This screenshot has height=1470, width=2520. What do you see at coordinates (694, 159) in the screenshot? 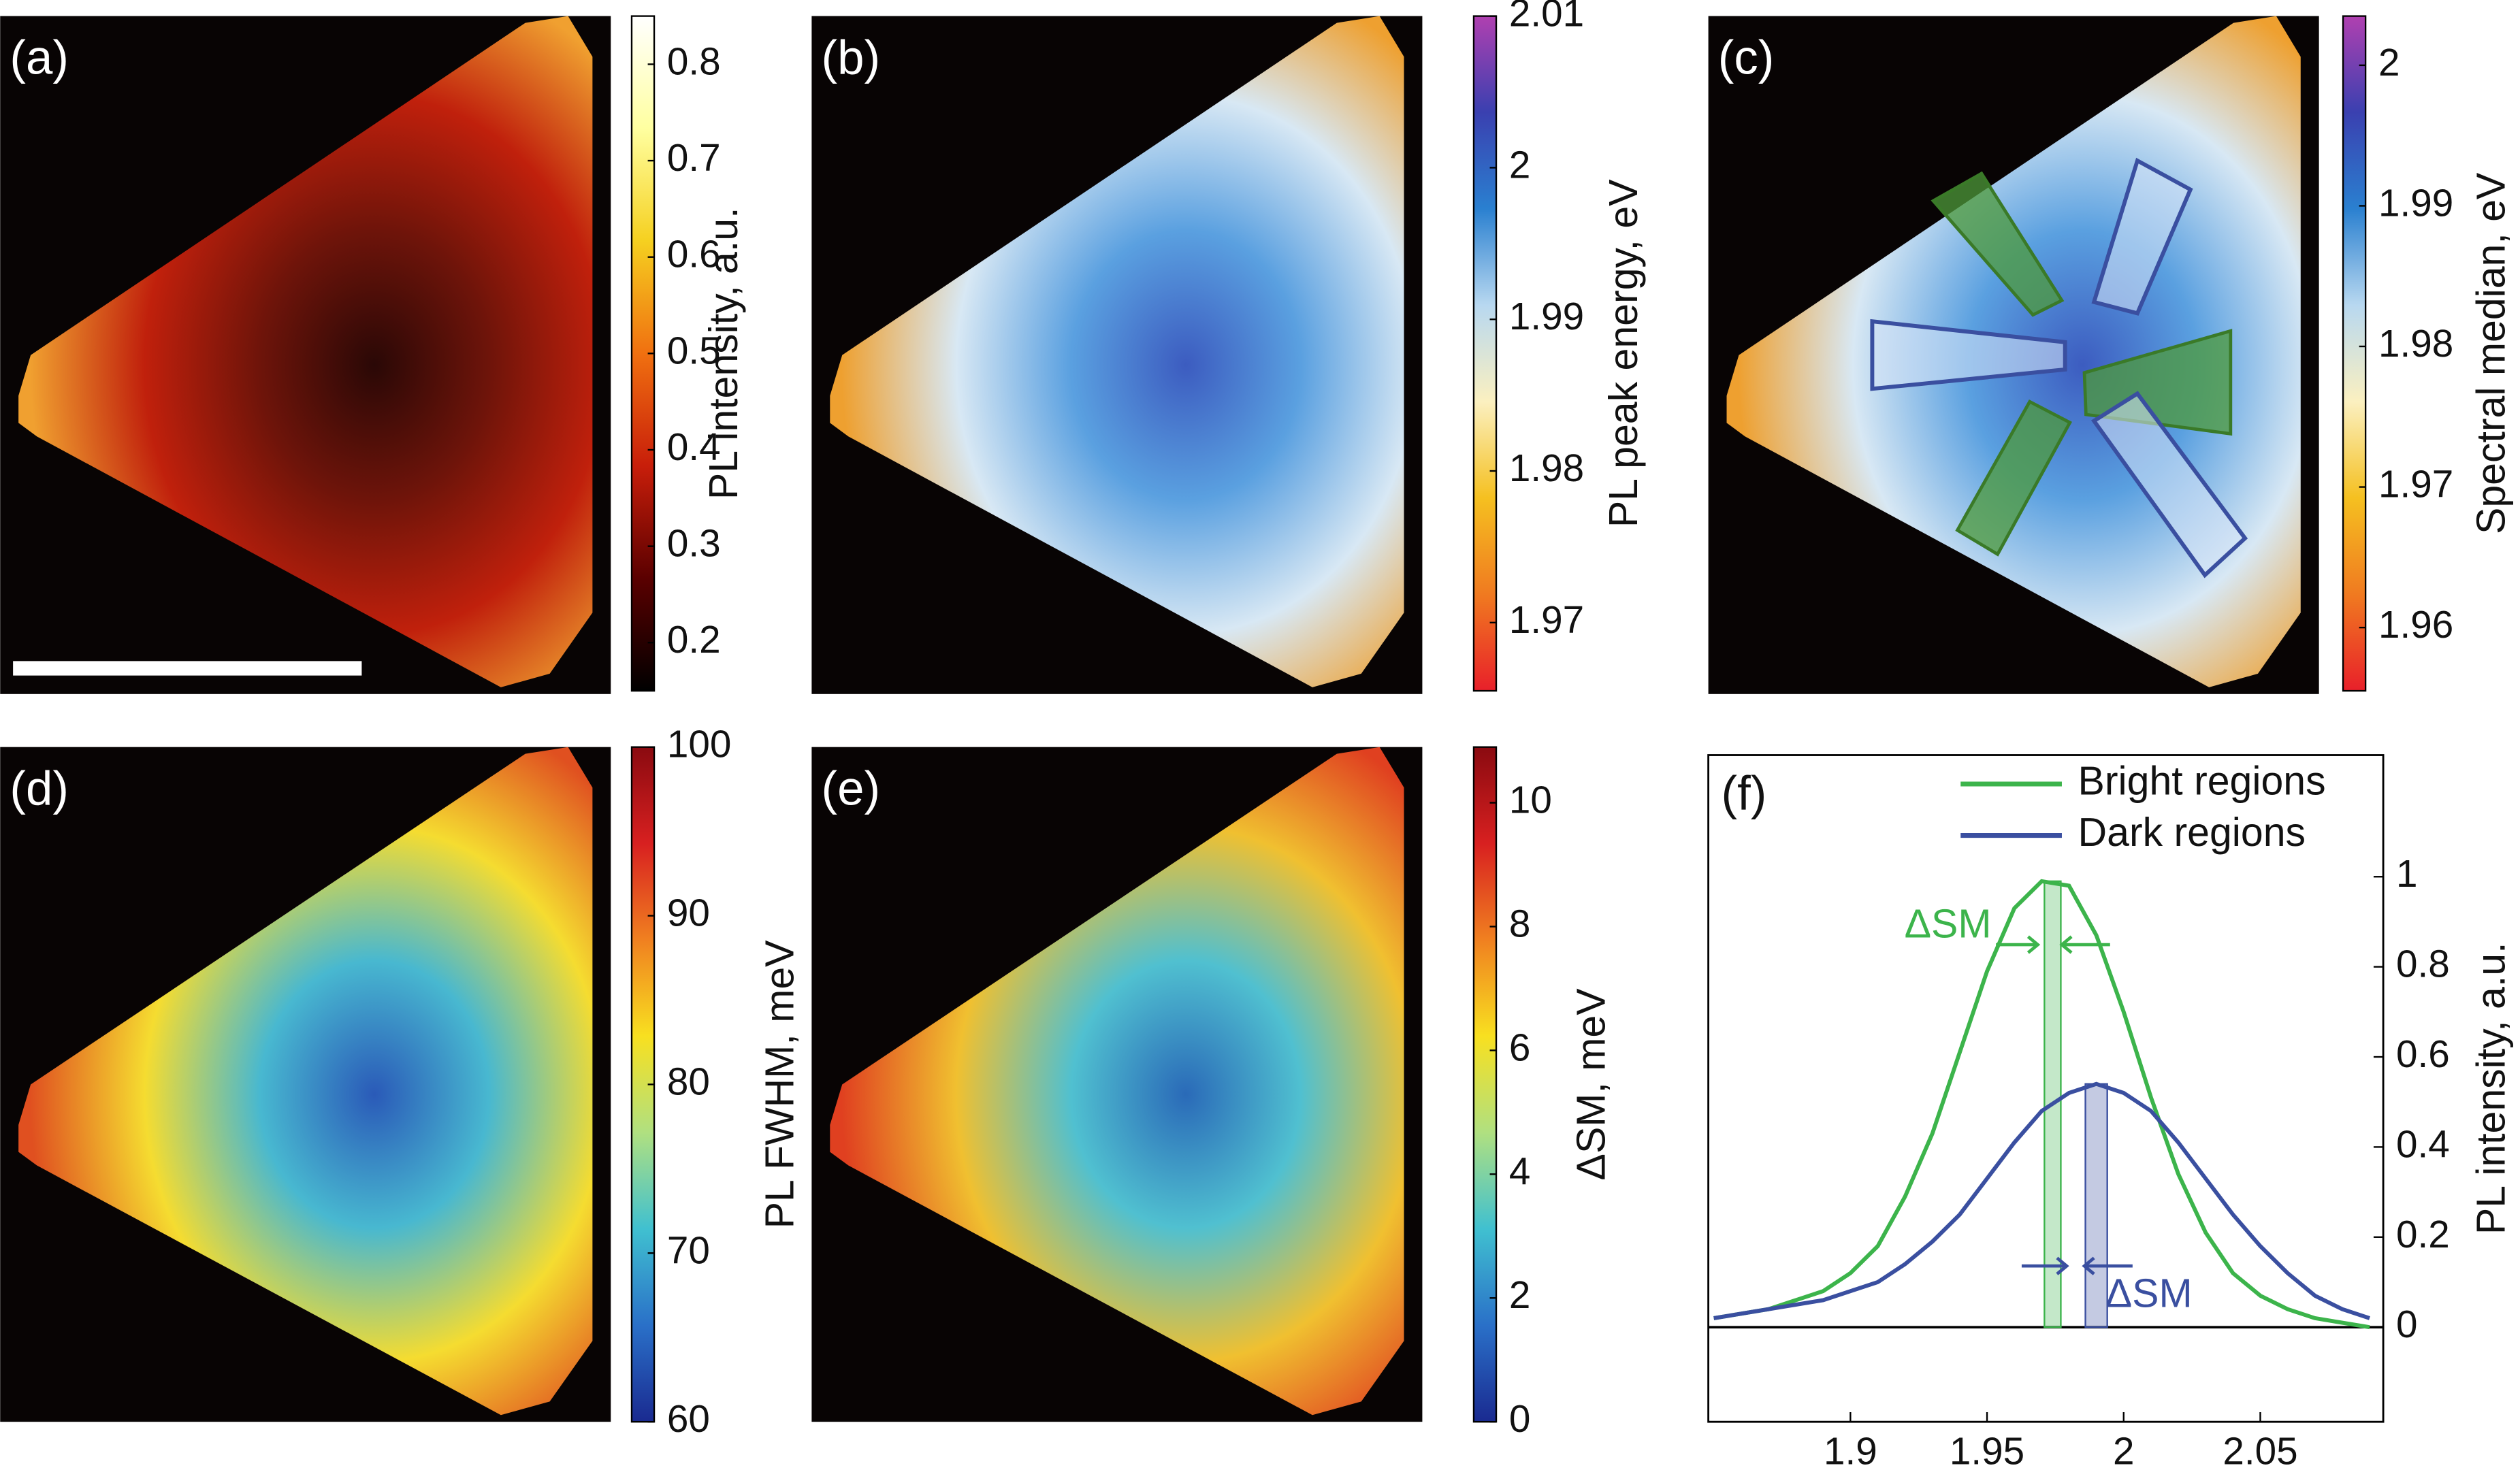
I see `colorbar-tick-label: 0.7` at bounding box center [694, 159].